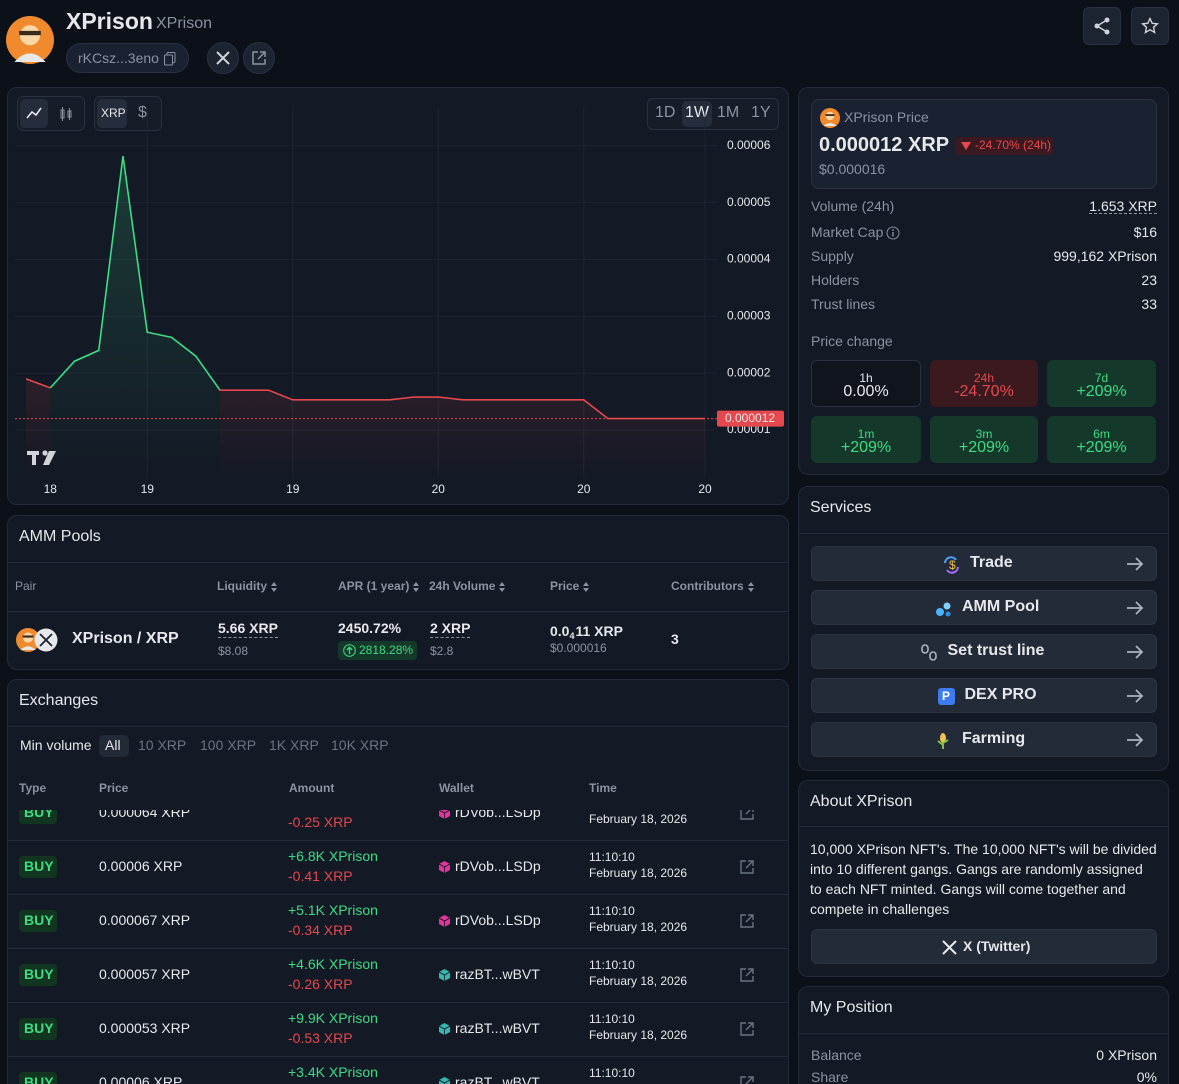 This screenshot has height=1084, width=1179. I want to click on pair-name: XPrison / XRP, so click(125, 639).